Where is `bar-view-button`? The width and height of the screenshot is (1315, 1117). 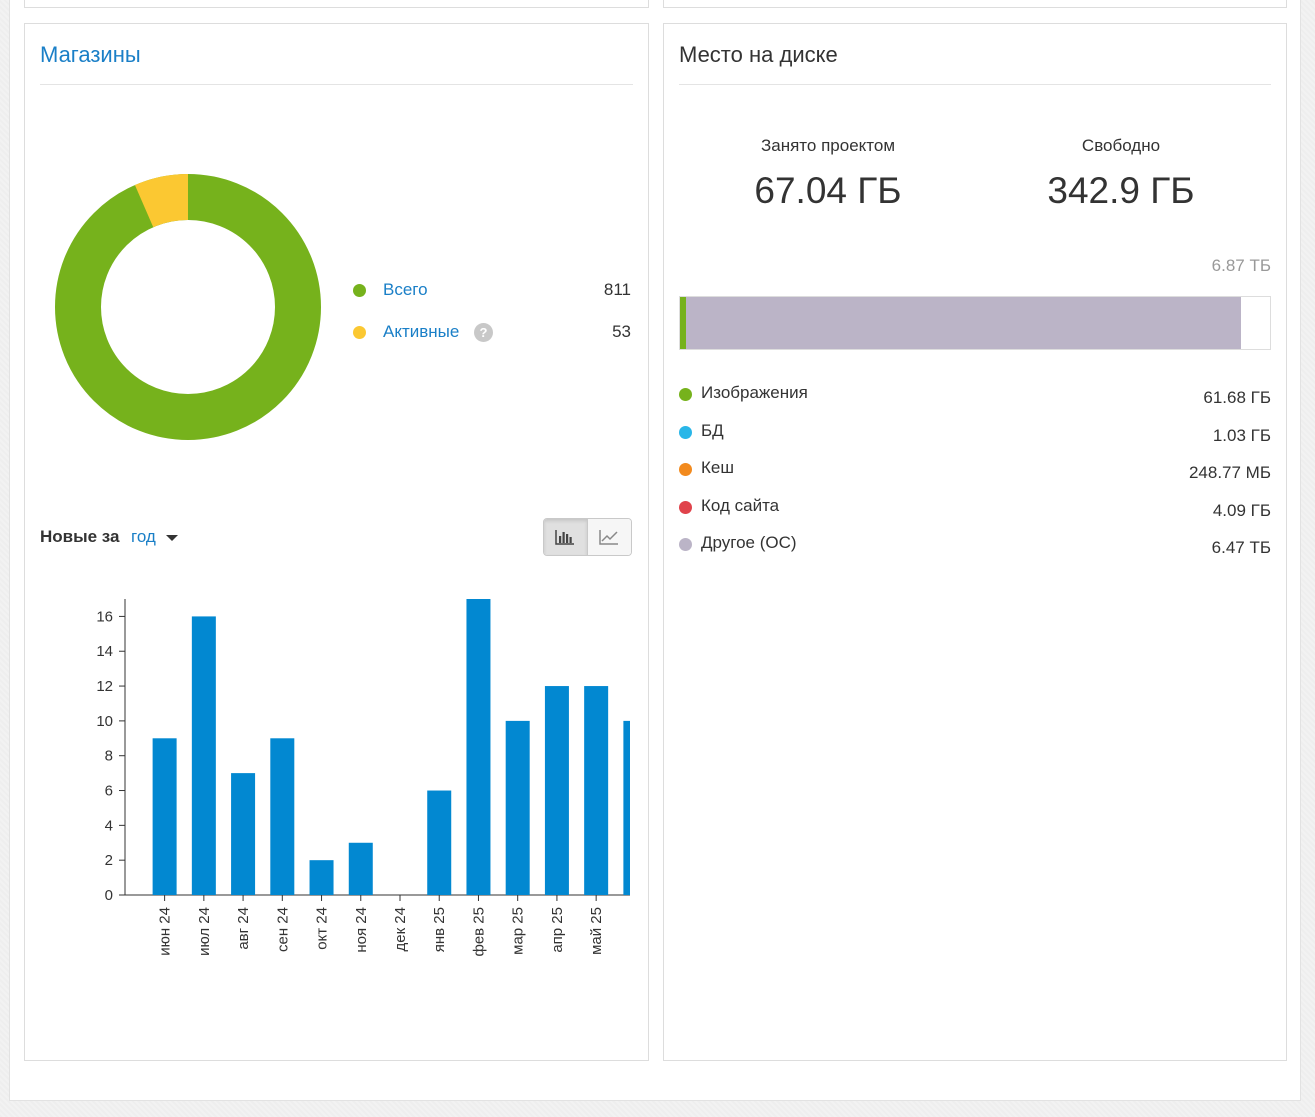
bar-view-button is located at coordinates (566, 537).